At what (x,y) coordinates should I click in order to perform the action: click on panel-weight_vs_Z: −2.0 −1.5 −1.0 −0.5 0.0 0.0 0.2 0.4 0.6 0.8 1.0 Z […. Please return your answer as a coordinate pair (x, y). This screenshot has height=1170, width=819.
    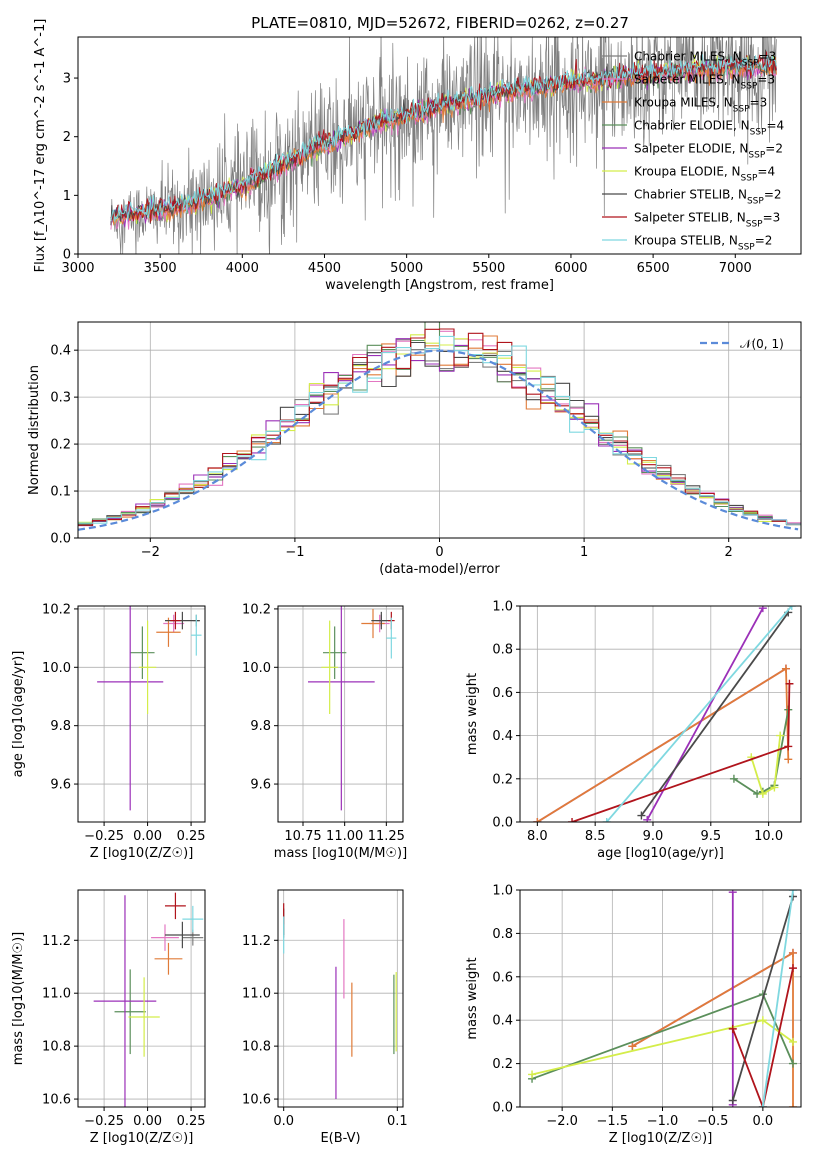
    Looking at the image, I should click on (633, 1015).